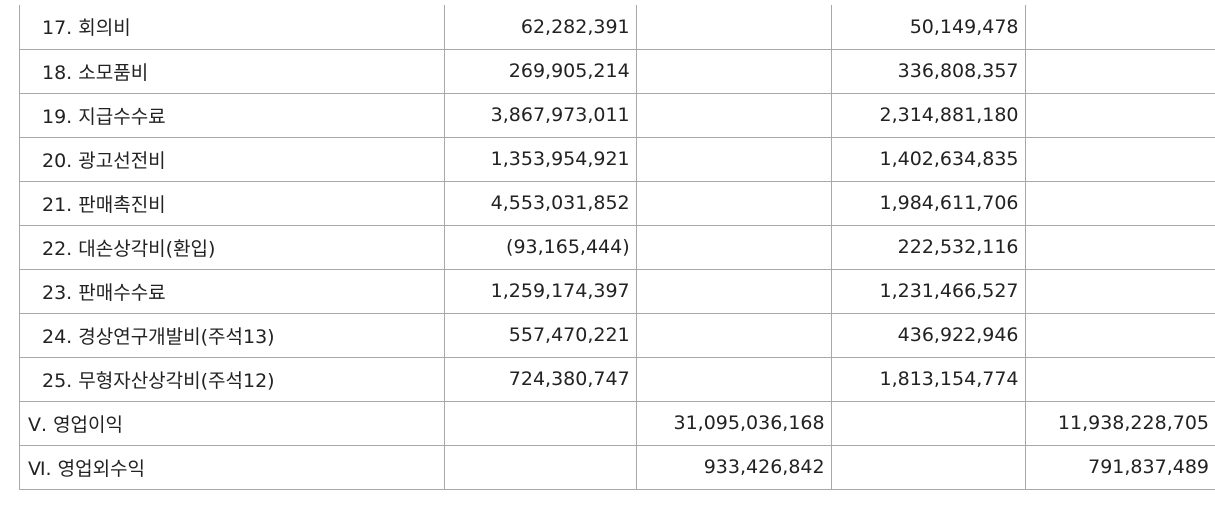  What do you see at coordinates (540, 335) in the screenshot?
I see `item-amount-current: 557,470,221` at bounding box center [540, 335].